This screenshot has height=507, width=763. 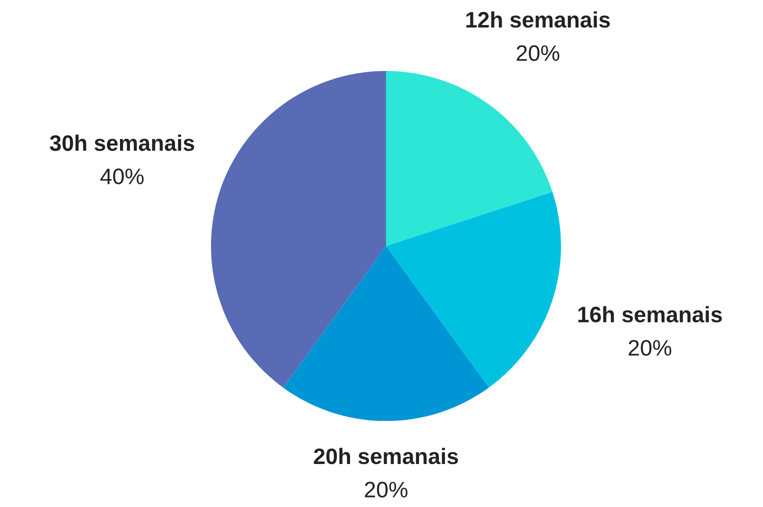 What do you see at coordinates (386, 456) in the screenshot?
I see `slice-label: 20h semanais` at bounding box center [386, 456].